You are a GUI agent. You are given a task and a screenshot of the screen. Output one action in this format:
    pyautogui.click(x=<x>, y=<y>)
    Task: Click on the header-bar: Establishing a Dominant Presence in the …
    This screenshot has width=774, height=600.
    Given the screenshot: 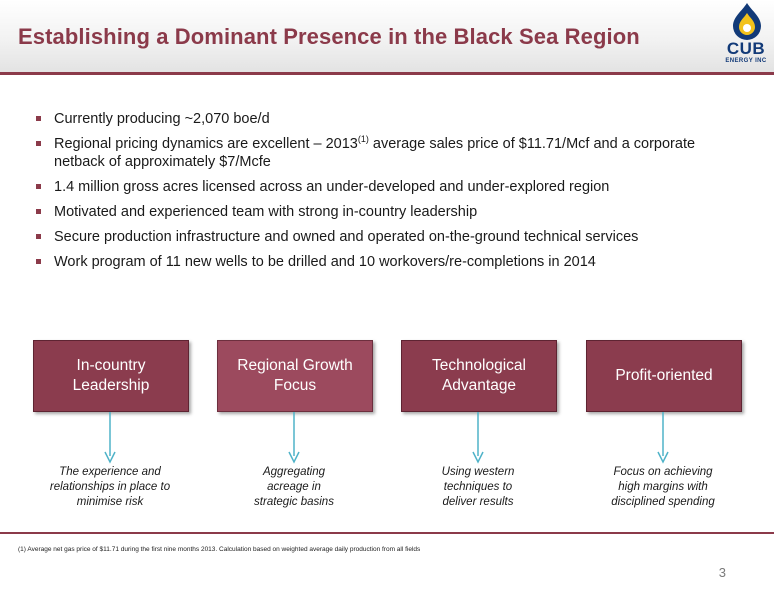 What is the action you would take?
    pyautogui.click(x=387, y=36)
    